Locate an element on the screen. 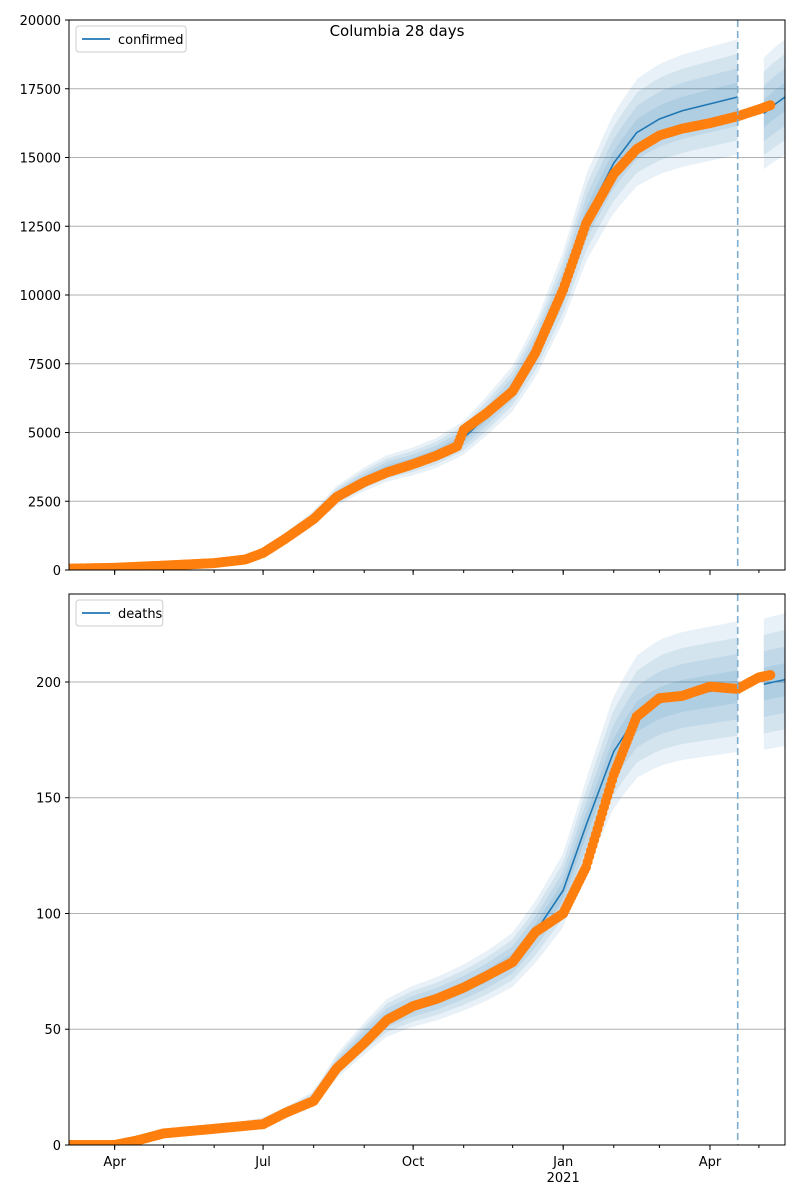 The image size is (800, 1200). y-tick-label: 50 is located at coordinates (52, 1030).